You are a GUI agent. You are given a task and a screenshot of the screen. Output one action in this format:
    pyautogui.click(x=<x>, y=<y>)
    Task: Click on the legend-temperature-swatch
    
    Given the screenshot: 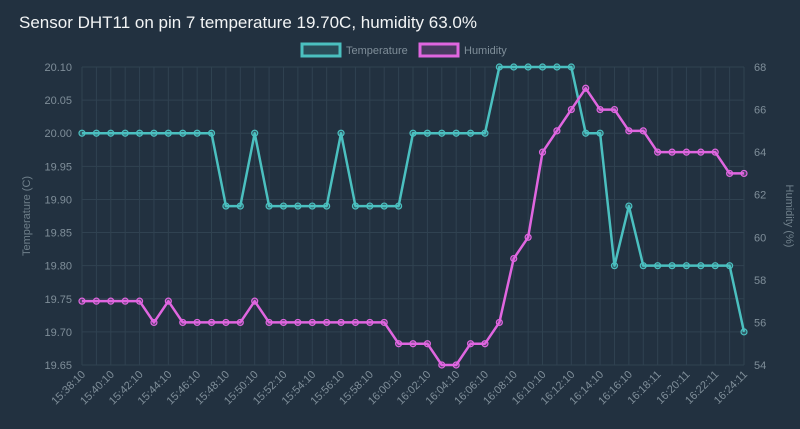 What is the action you would take?
    pyautogui.click(x=321, y=50)
    